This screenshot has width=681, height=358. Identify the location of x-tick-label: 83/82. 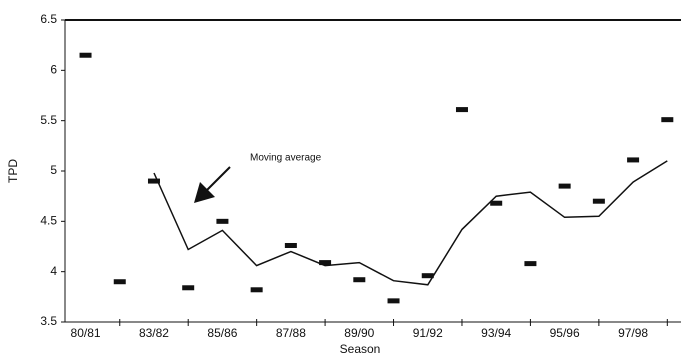
(154, 333).